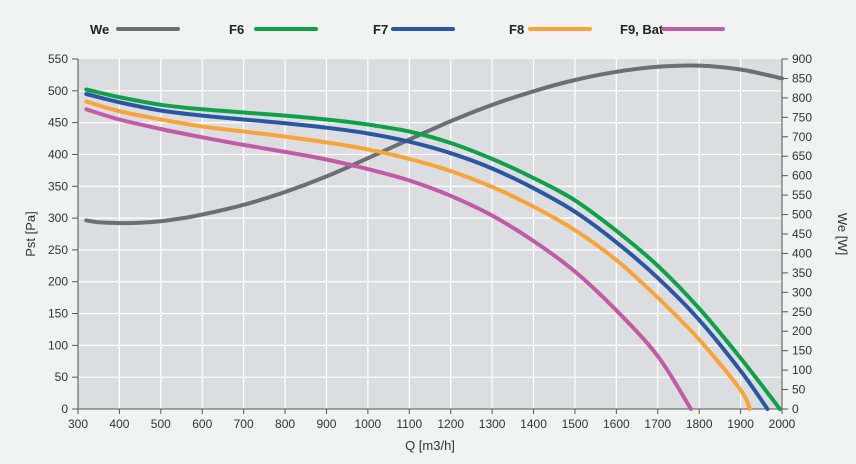  Describe the element at coordinates (802, 78) in the screenshot. I see `y-right-tick-label: 850` at that location.